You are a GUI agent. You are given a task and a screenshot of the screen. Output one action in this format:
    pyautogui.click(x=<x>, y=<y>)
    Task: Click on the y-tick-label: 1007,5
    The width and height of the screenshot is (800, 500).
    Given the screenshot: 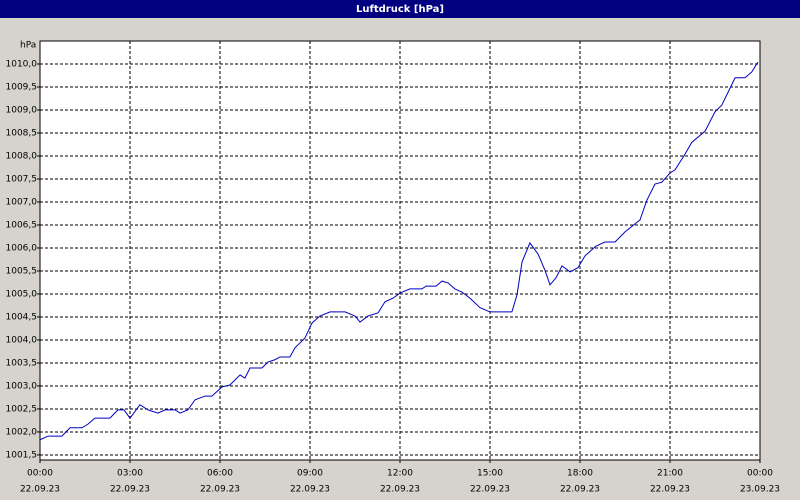 What is the action you would take?
    pyautogui.click(x=22, y=179)
    